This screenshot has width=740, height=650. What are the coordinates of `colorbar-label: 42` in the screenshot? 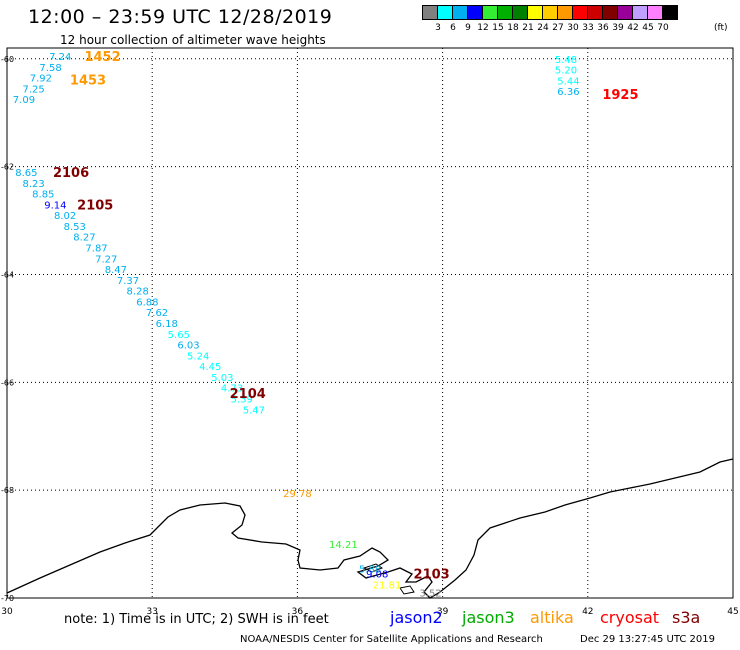 It's located at (633, 28).